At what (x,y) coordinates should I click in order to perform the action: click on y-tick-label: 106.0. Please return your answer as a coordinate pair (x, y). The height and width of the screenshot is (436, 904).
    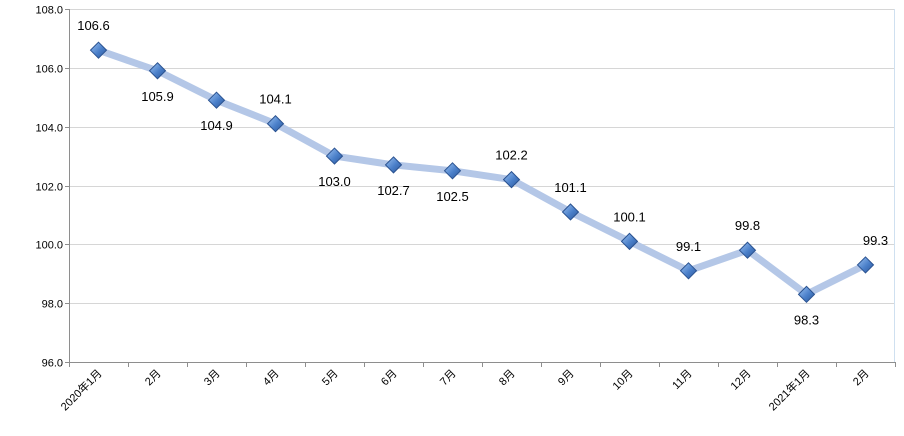
    Looking at the image, I should click on (49, 70).